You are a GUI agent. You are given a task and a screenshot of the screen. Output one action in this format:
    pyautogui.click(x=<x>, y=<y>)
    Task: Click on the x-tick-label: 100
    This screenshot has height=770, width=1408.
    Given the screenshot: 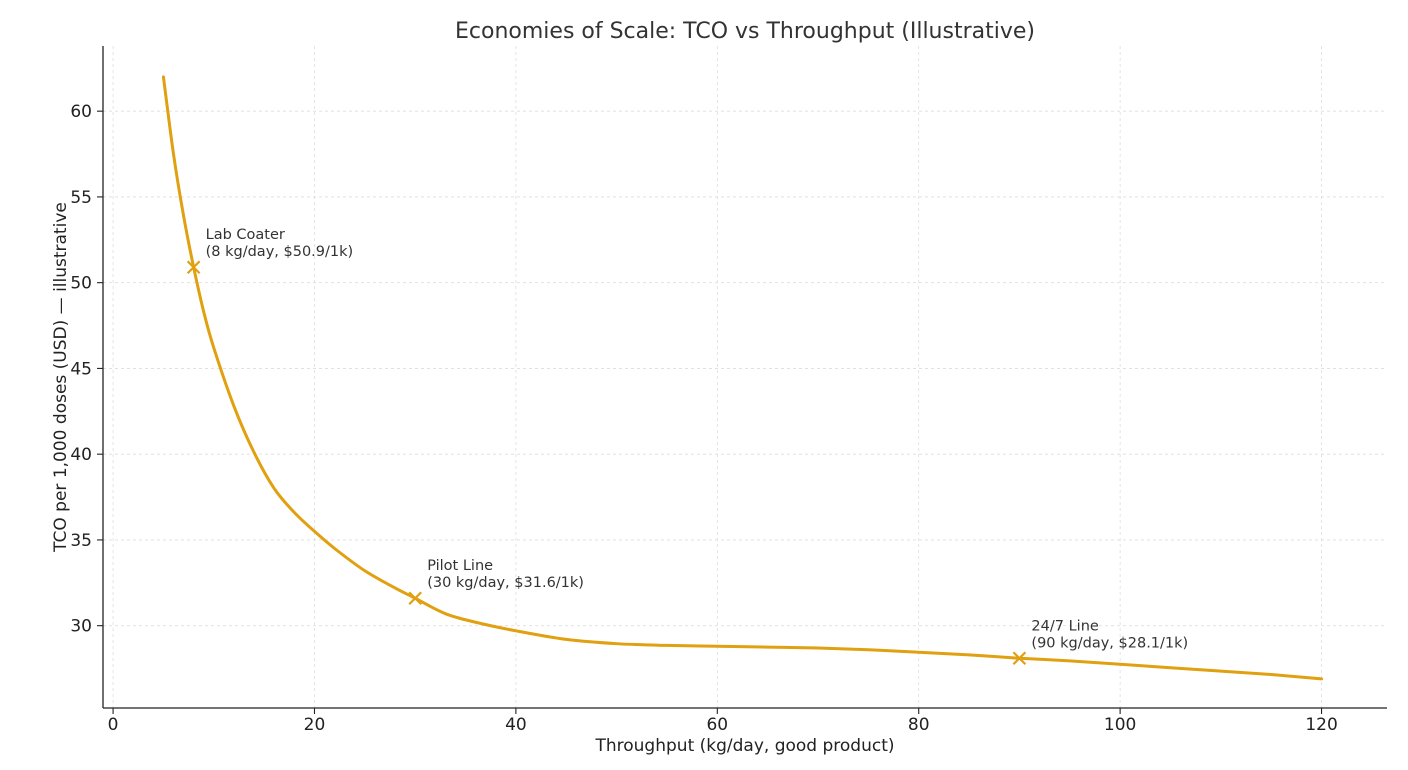 What is the action you would take?
    pyautogui.click(x=1120, y=725)
    